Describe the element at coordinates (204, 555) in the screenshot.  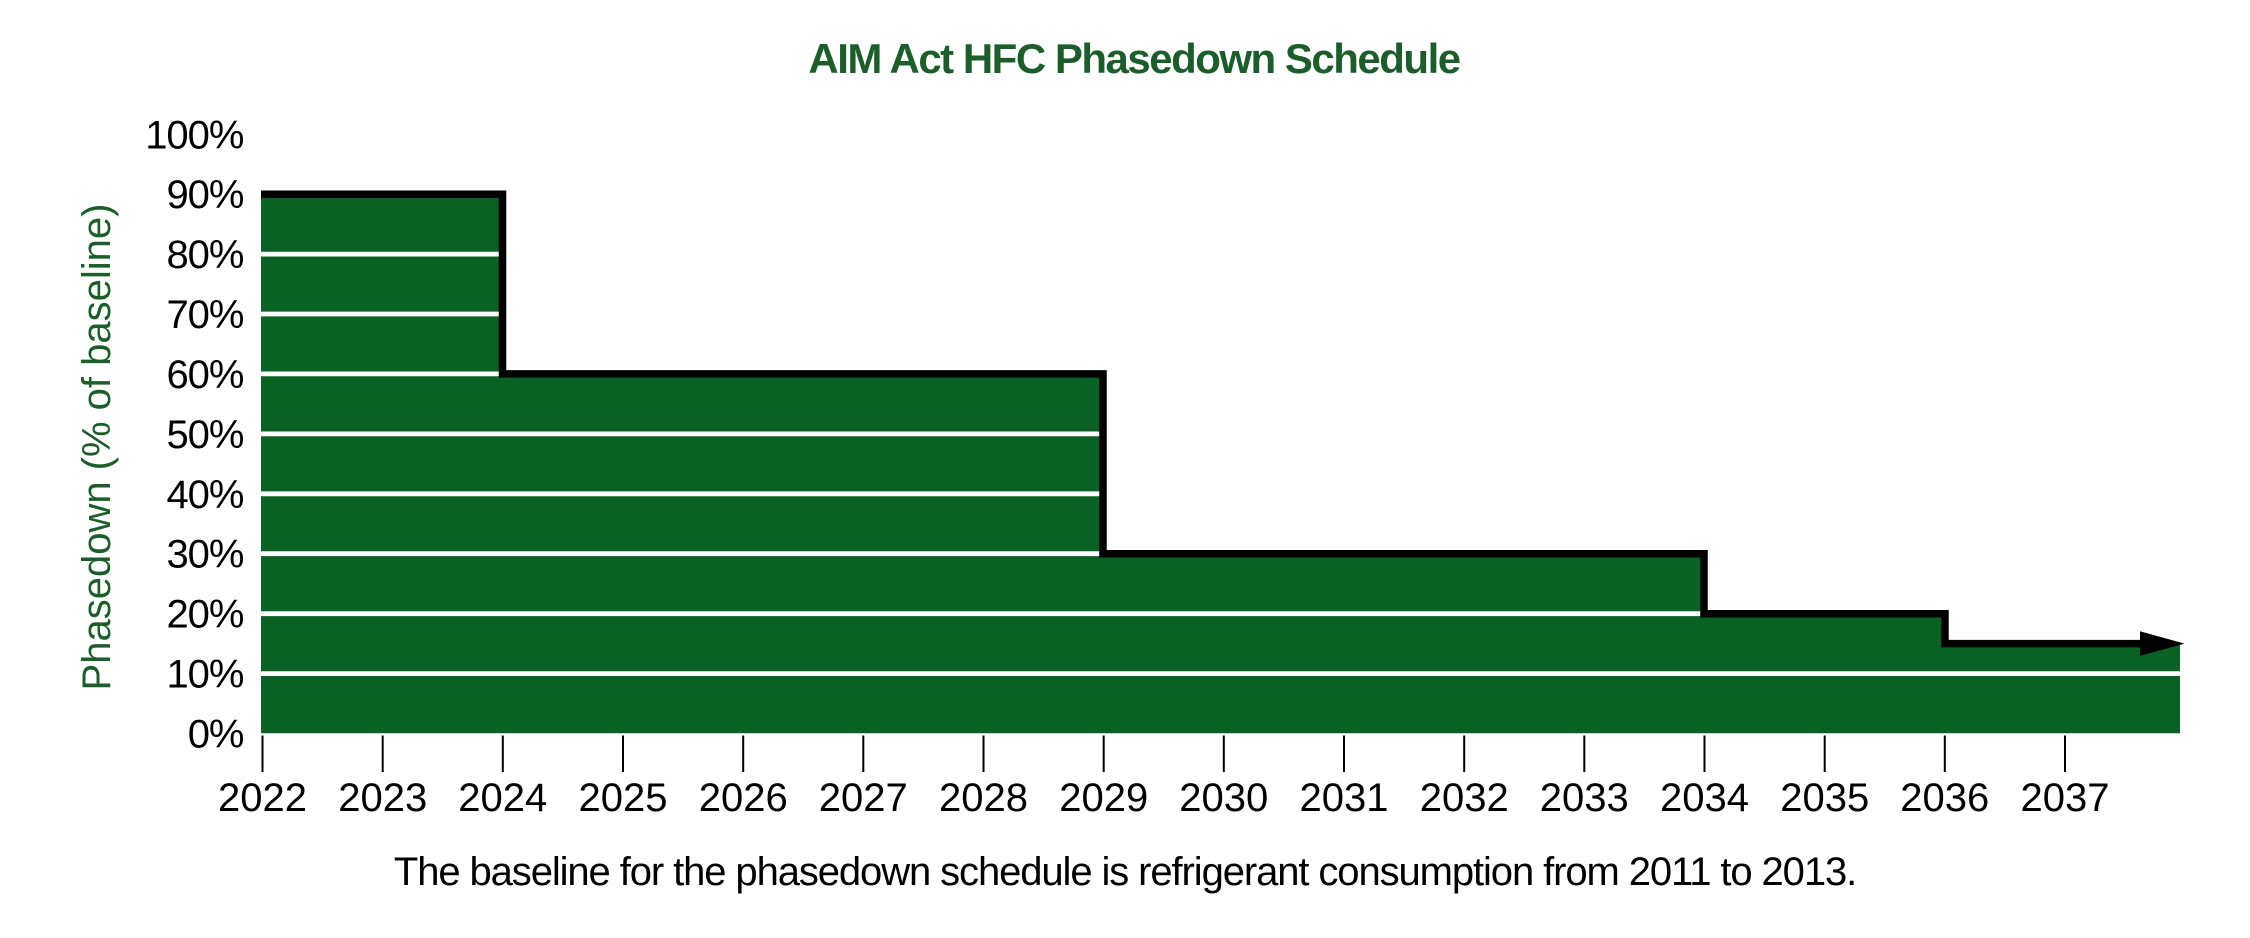
I see `svg-text: 30%` at that location.